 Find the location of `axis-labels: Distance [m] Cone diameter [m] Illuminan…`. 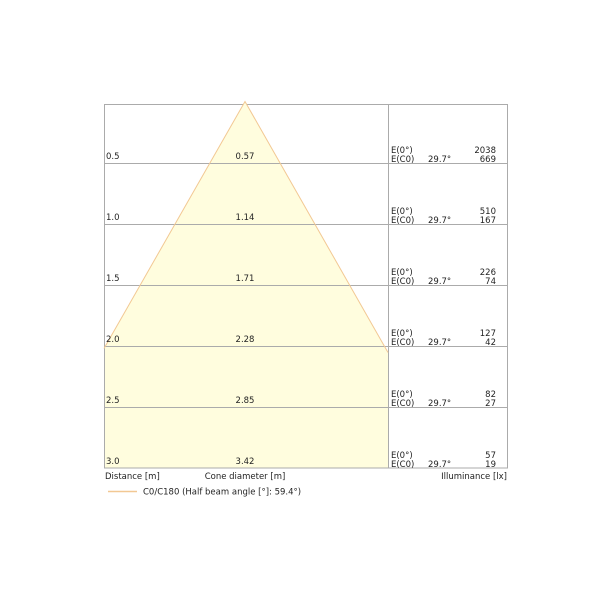

axis-labels: Distance [m] Cone diameter [m] Illuminan… is located at coordinates (306, 477).